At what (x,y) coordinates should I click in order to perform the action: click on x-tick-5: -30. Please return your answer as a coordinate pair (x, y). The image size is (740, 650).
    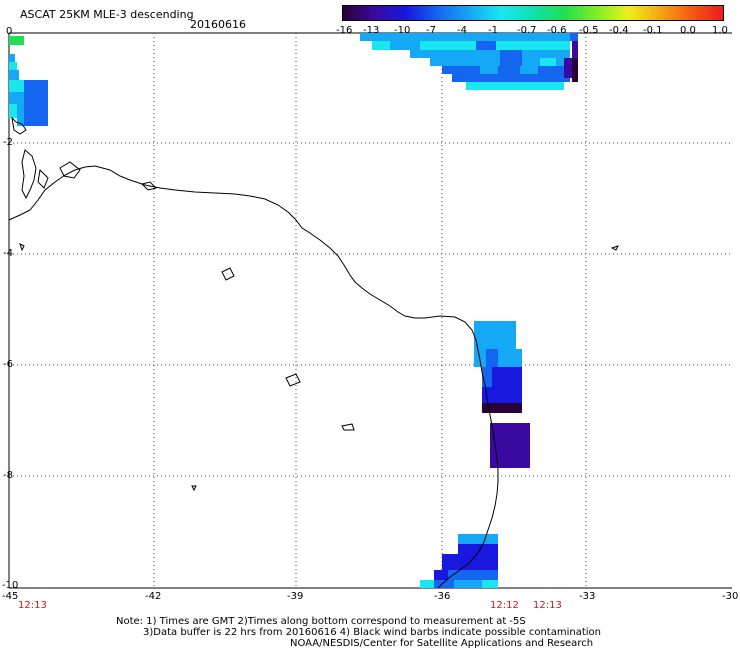
    Looking at the image, I should click on (730, 596).